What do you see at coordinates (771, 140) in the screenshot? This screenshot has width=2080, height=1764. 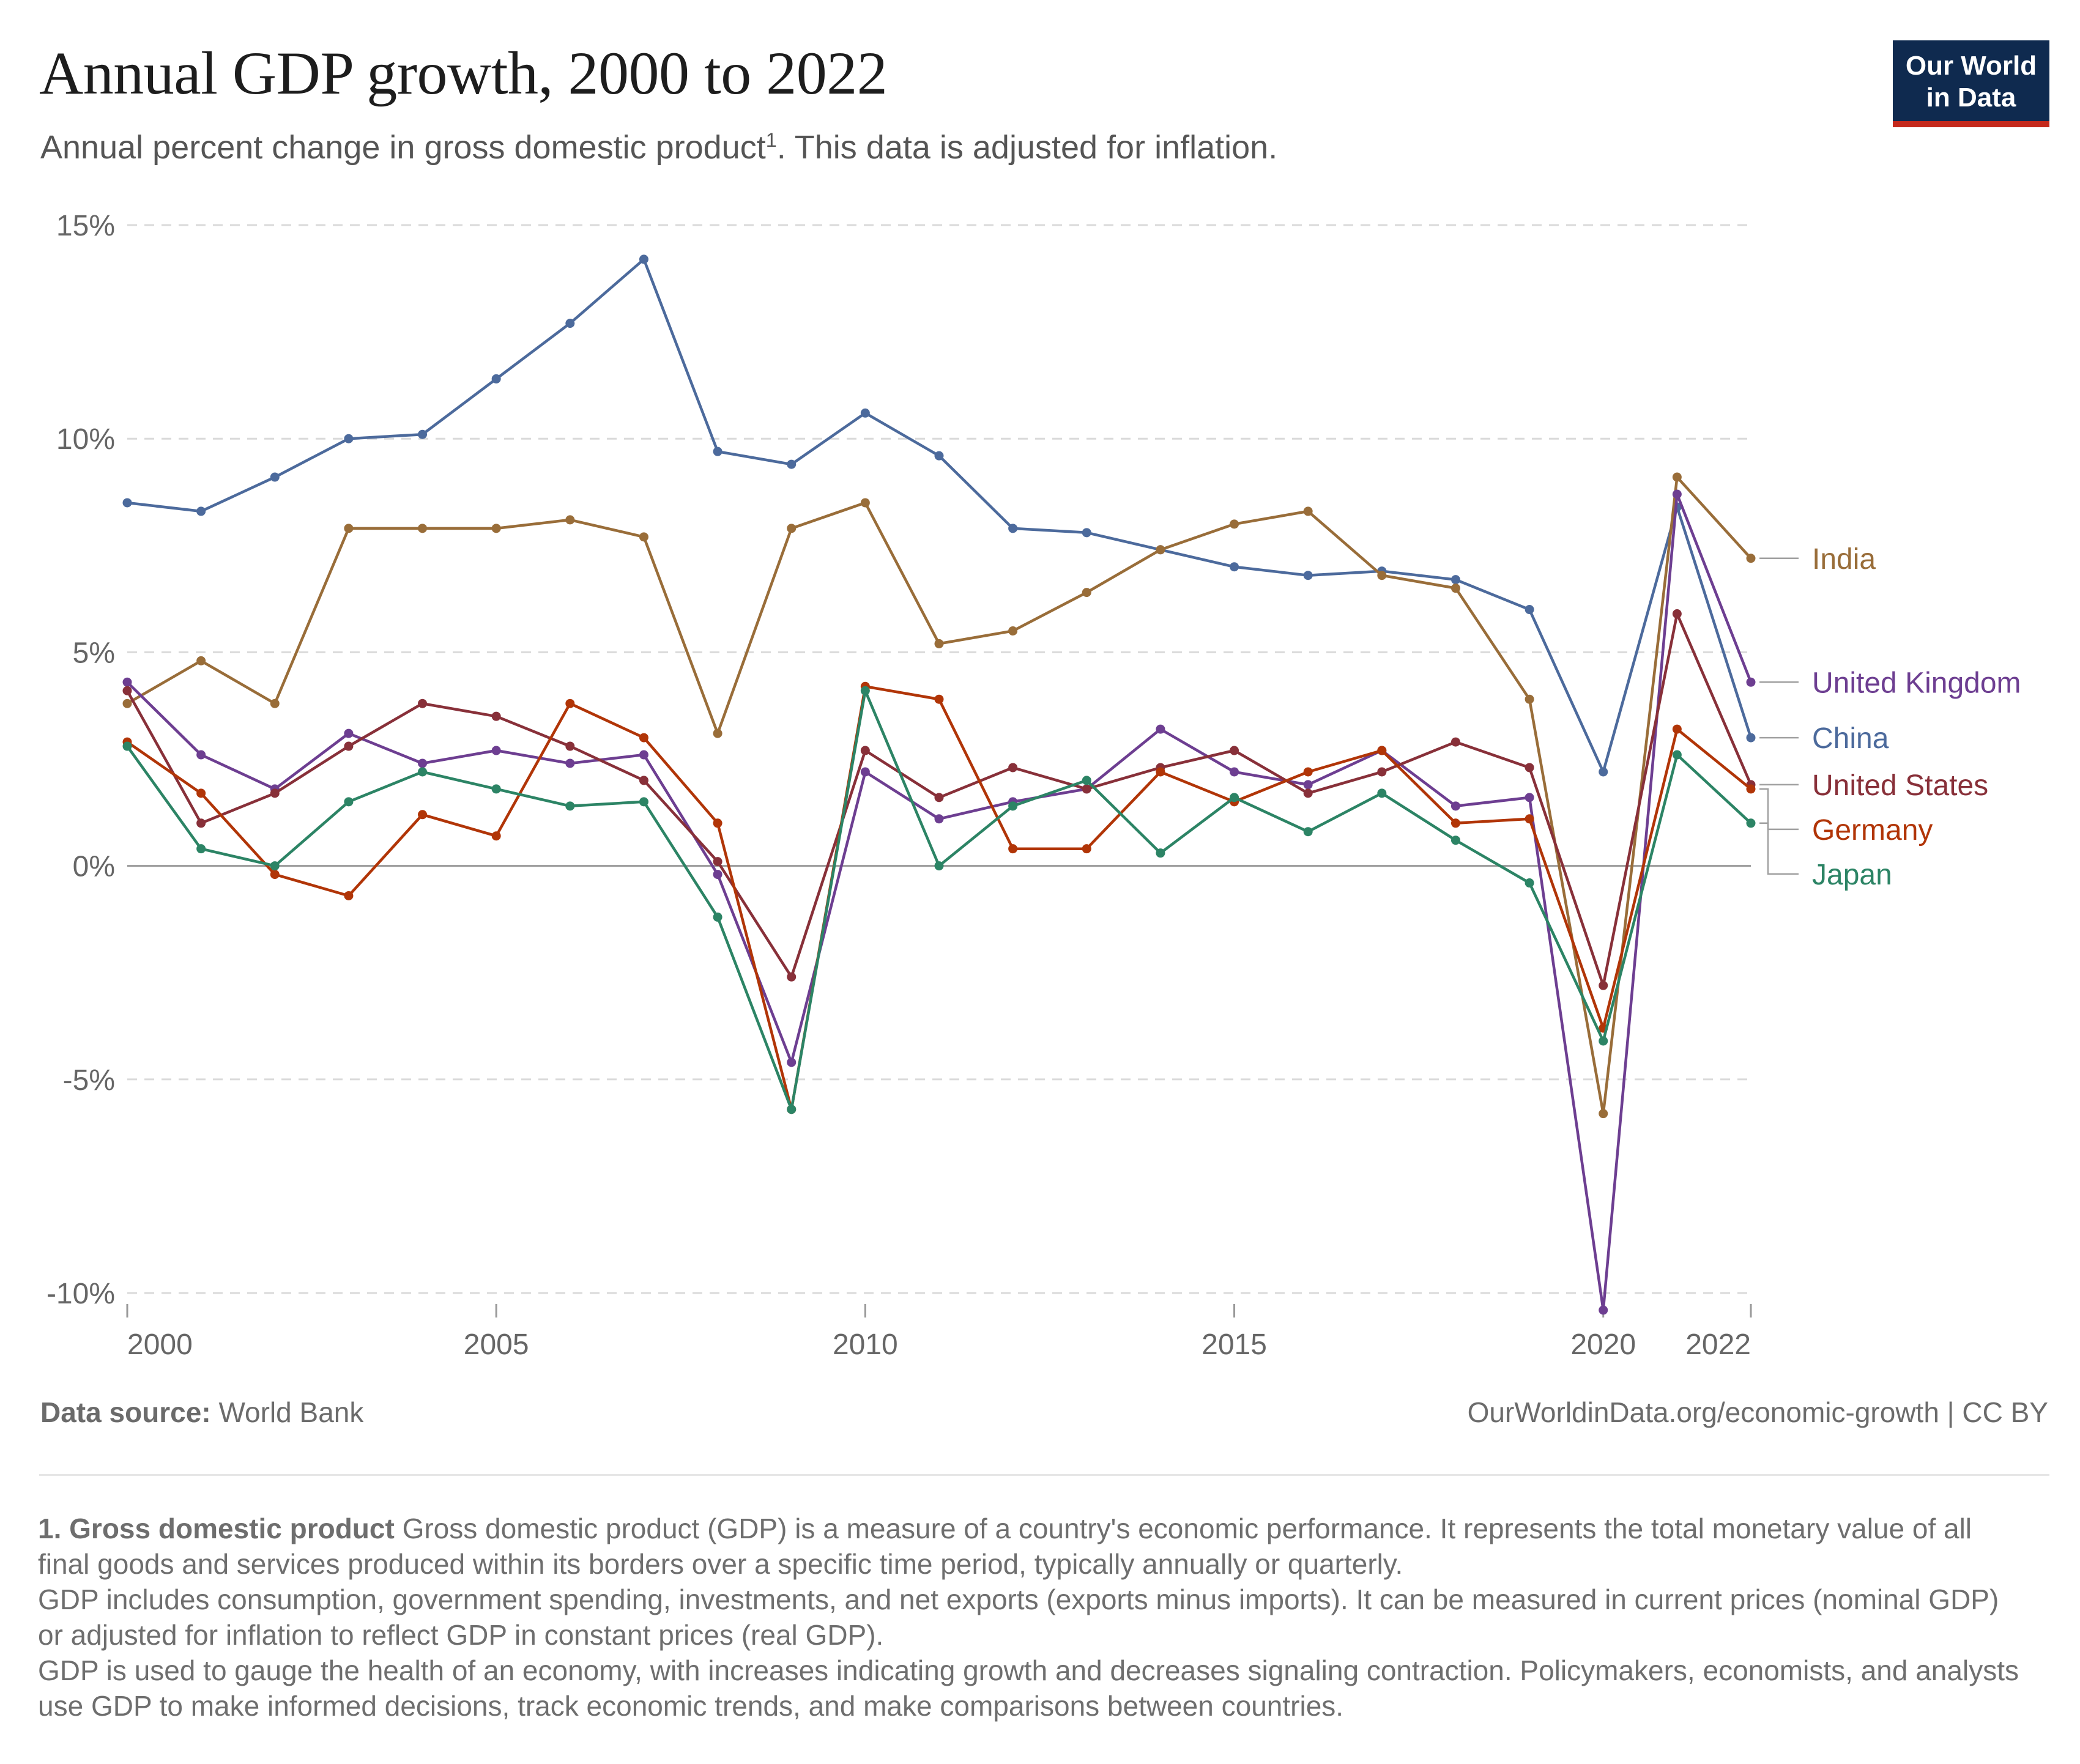 I see `footnote-marker: 1` at bounding box center [771, 140].